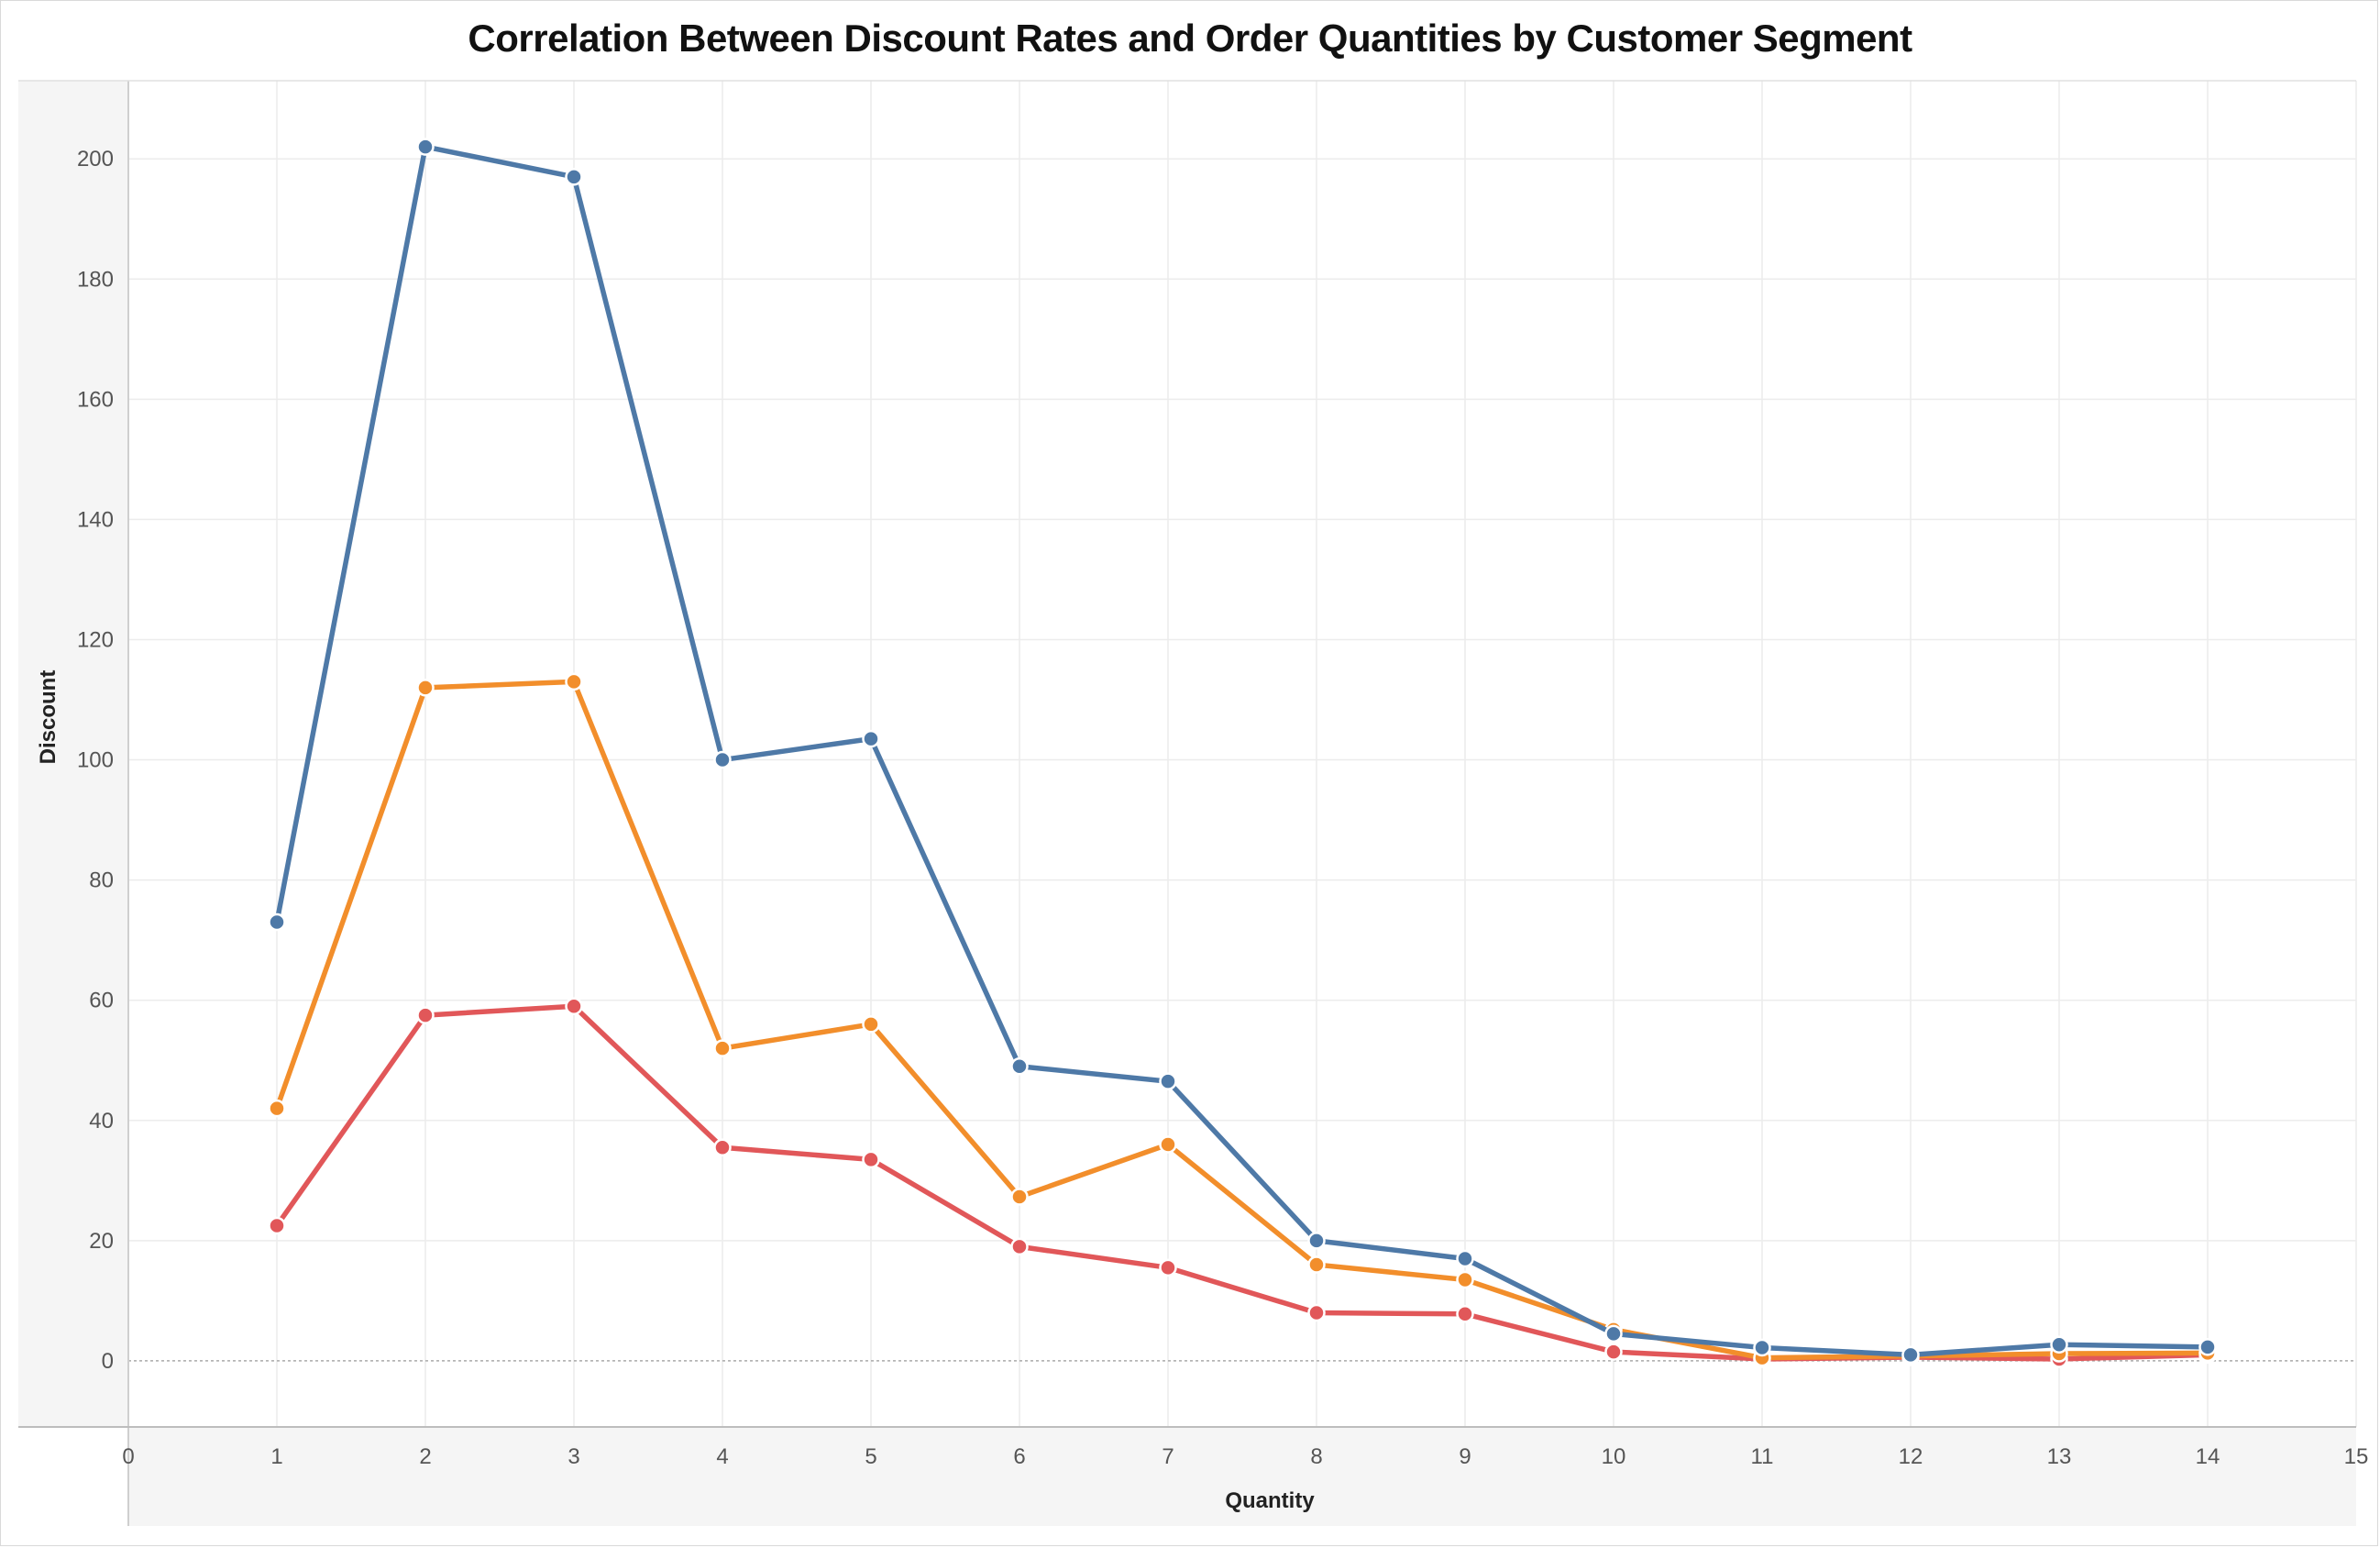 This screenshot has width=2380, height=1548. What do you see at coordinates (73, 754) in the screenshot?
I see `y-axis-panel` at bounding box center [73, 754].